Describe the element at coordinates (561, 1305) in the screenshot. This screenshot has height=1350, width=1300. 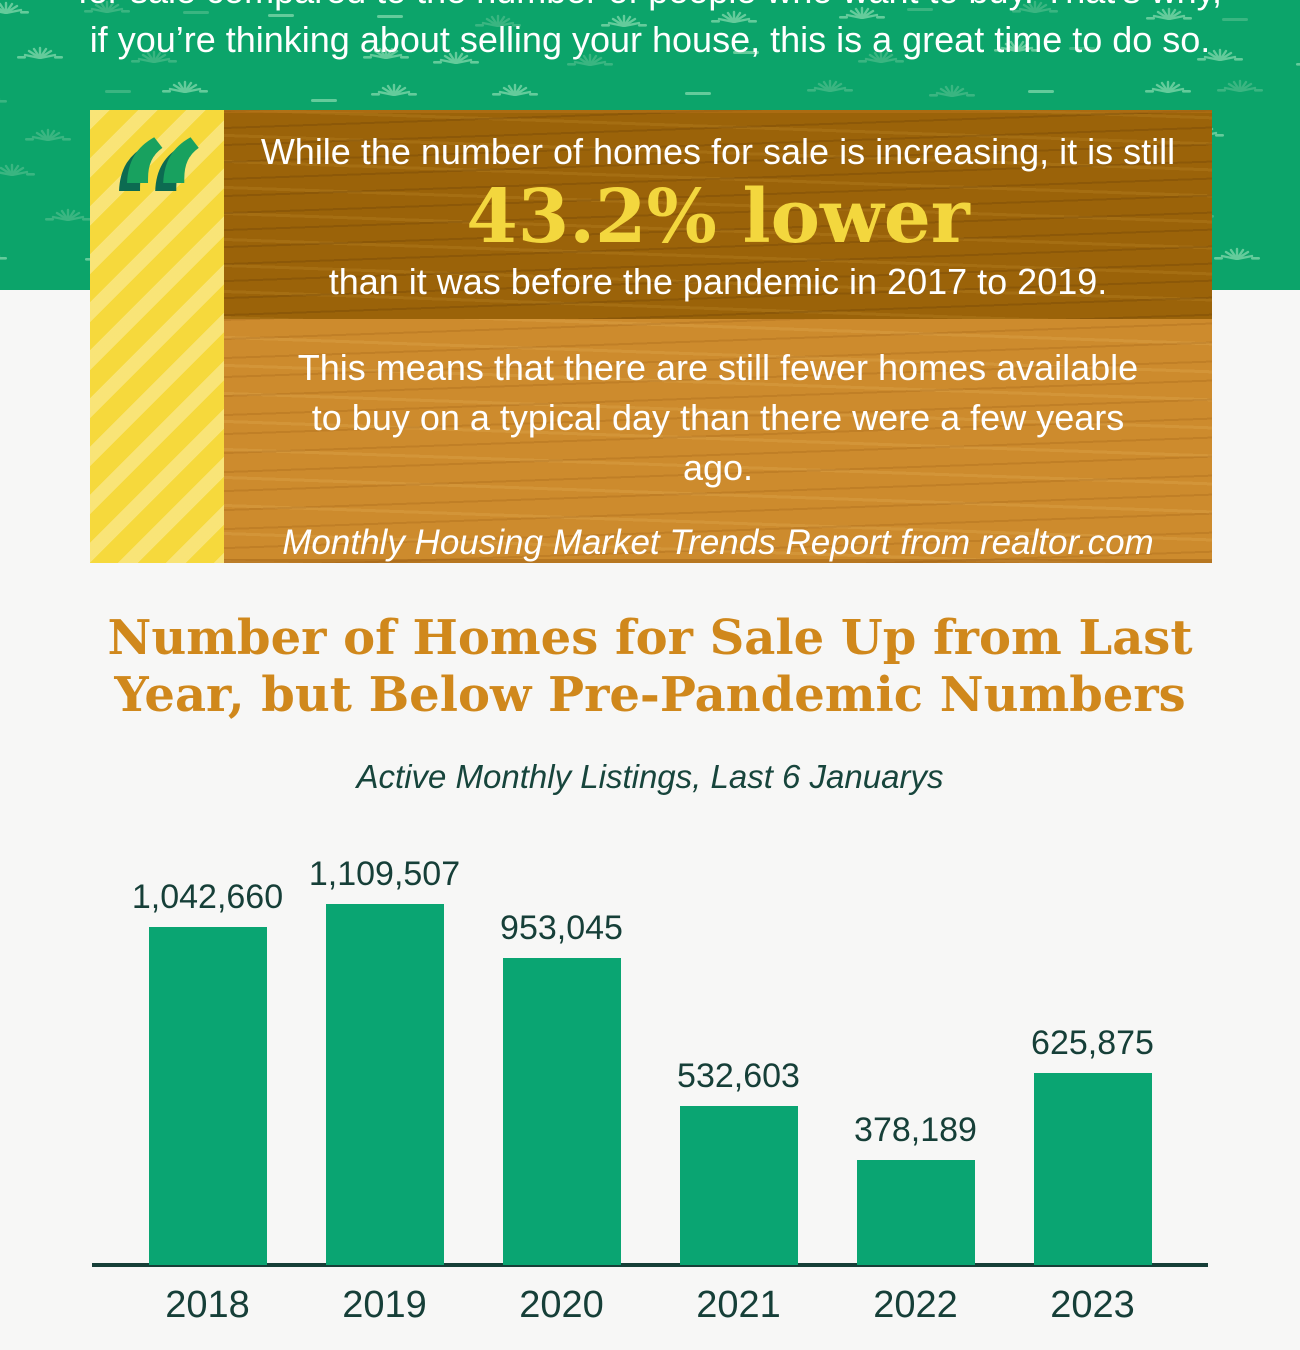
I see `year-label: 2020` at that location.